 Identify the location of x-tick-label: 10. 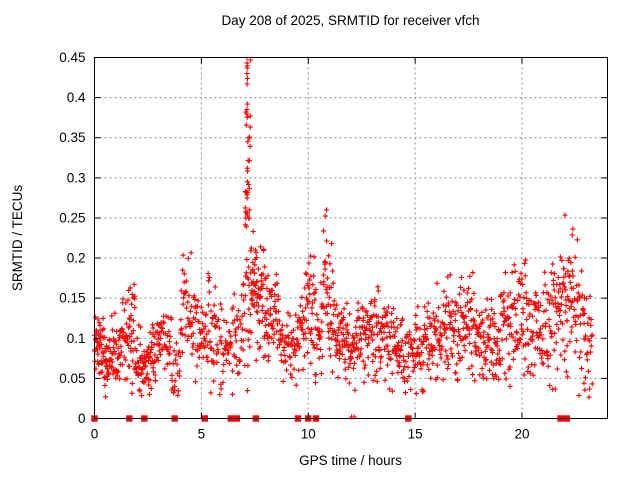
(308, 434).